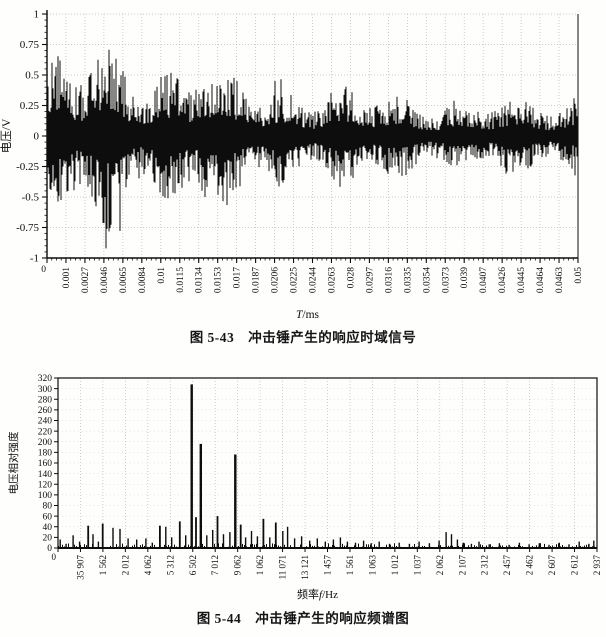 The width and height of the screenshot is (606, 637). What do you see at coordinates (45, 464) in the screenshot?
I see `y-tick-label: 160` at bounding box center [45, 464].